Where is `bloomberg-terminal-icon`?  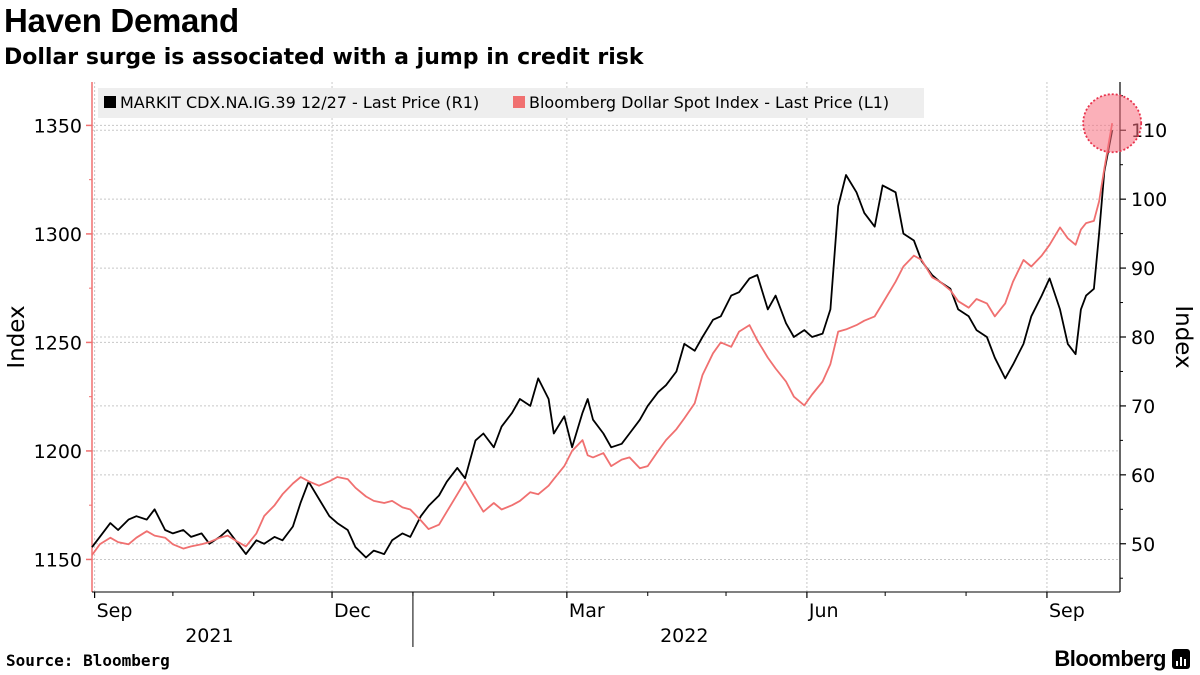
bloomberg-terminal-icon is located at coordinates (1181, 659).